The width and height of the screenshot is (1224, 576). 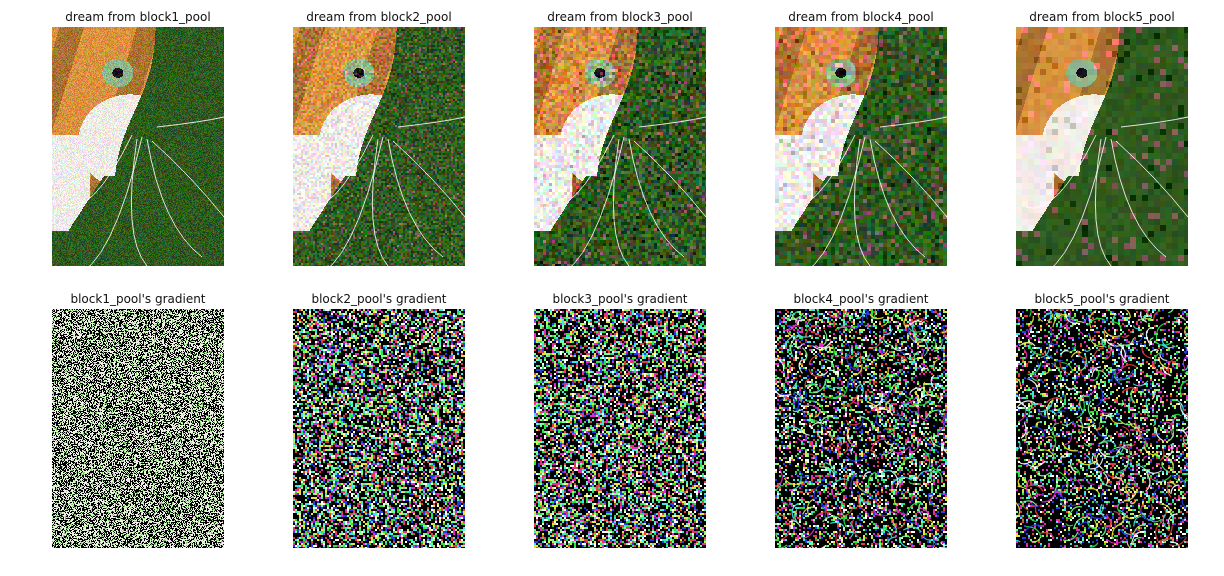 I want to click on panel-title: block5_pool's gradient, so click(x=1102, y=299).